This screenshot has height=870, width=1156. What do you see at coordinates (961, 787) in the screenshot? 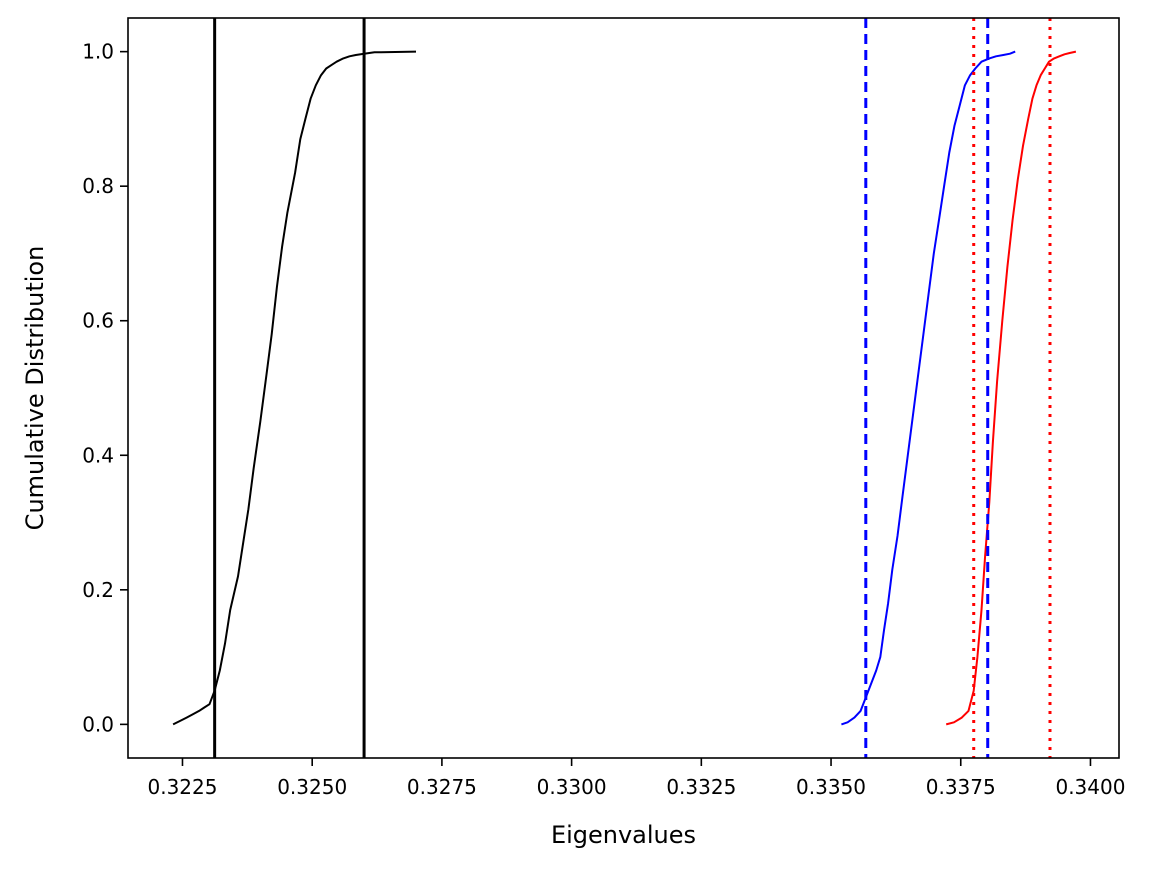
I see `x-tick-label: 0.3375` at bounding box center [961, 787].